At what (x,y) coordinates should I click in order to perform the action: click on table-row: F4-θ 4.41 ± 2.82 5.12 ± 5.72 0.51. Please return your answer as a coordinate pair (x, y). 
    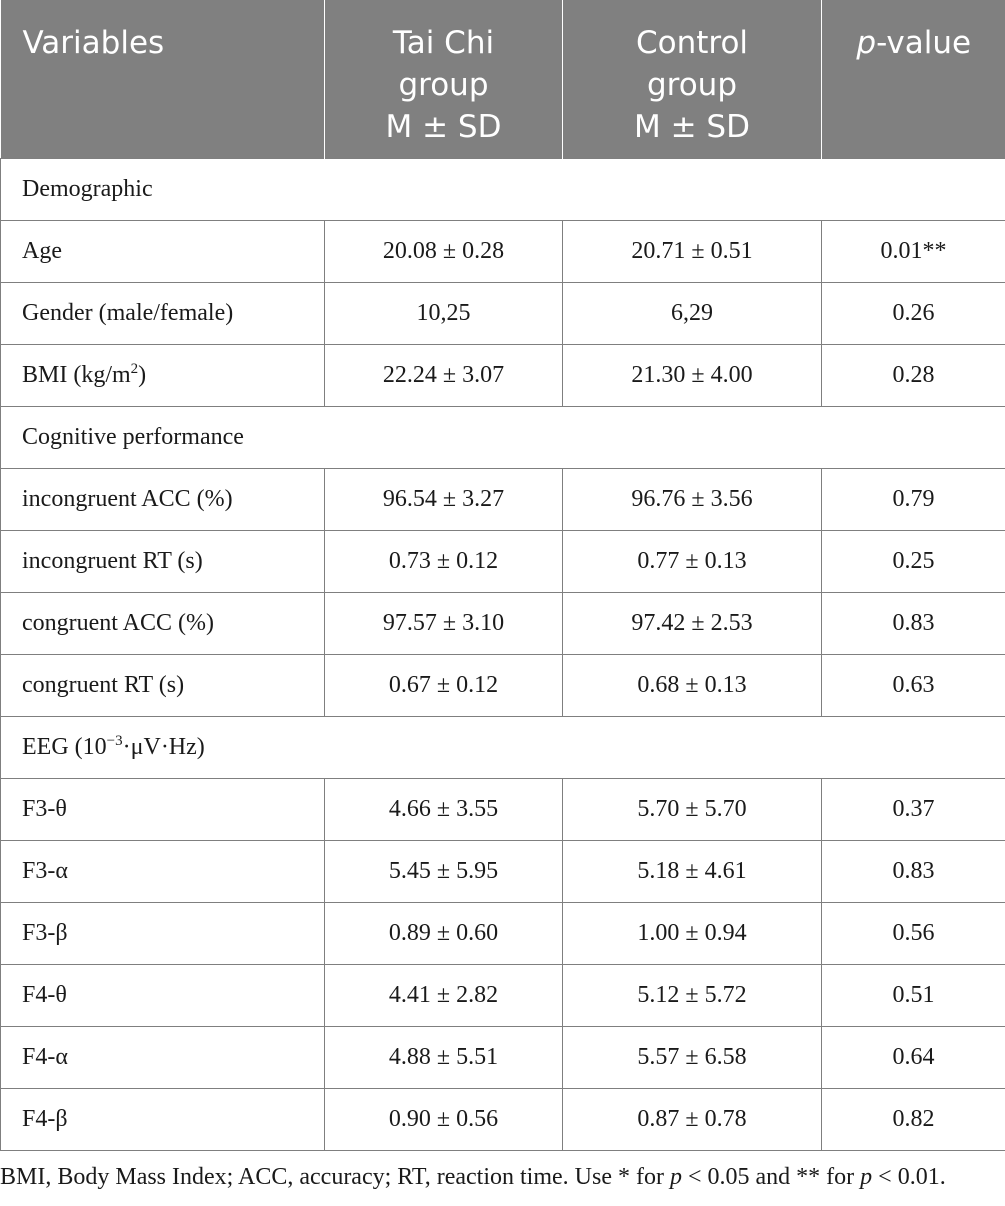
    Looking at the image, I should click on (502, 995).